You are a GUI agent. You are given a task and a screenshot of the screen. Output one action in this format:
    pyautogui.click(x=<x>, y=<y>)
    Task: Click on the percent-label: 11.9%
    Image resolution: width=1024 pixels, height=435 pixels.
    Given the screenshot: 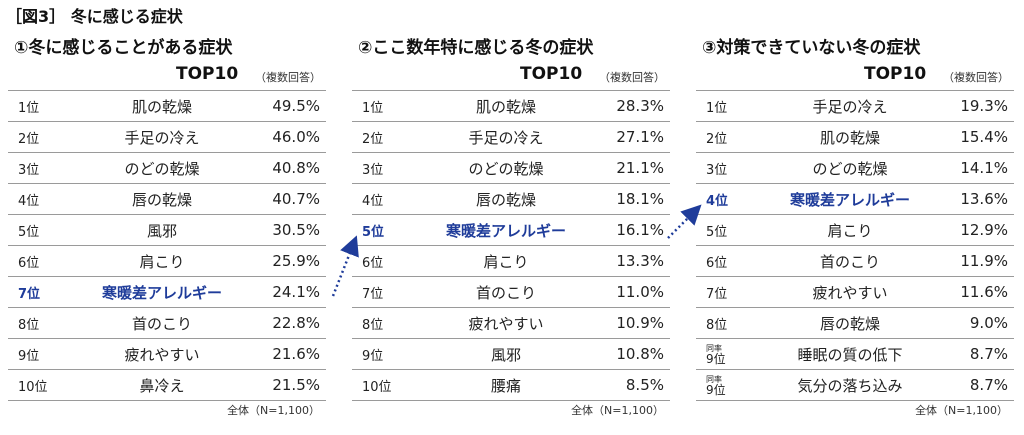 What is the action you would take?
    pyautogui.click(x=975, y=261)
    